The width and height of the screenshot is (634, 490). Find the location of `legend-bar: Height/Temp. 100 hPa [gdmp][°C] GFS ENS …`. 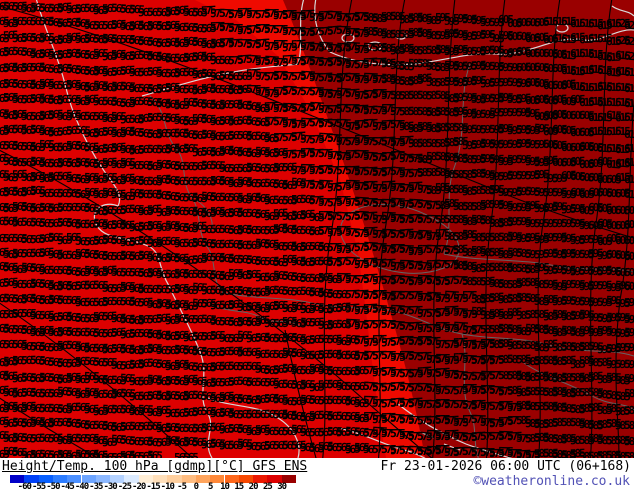

legend-bar: Height/Temp. 100 hPa [gdmp][°C] GFS ENS … is located at coordinates (317, 474).